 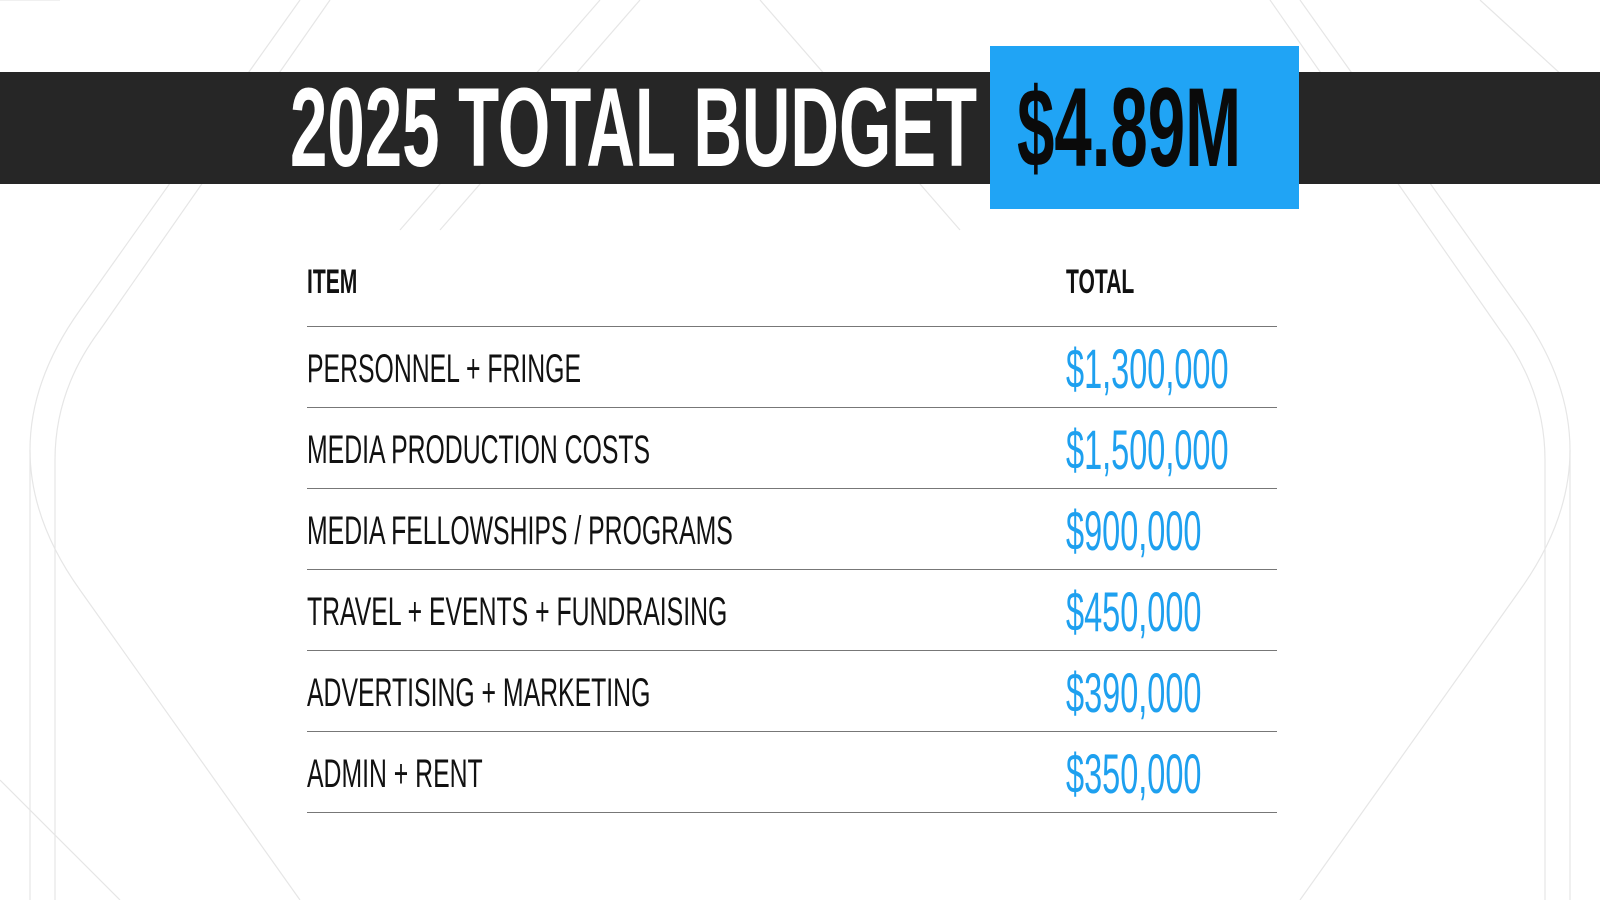 What do you see at coordinates (395, 774) in the screenshot?
I see `row-item-text: ADMIN + RENT` at bounding box center [395, 774].